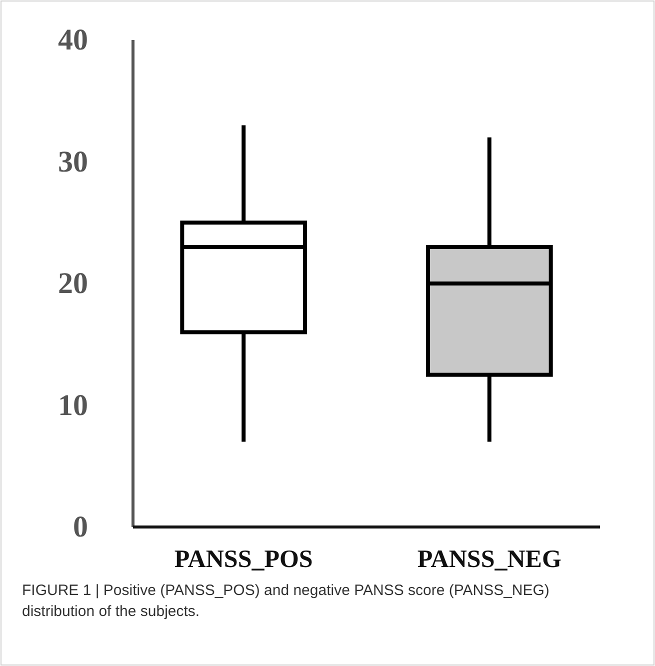  Describe the element at coordinates (73, 161) in the screenshot. I see `y-tick-label: 30` at that location.